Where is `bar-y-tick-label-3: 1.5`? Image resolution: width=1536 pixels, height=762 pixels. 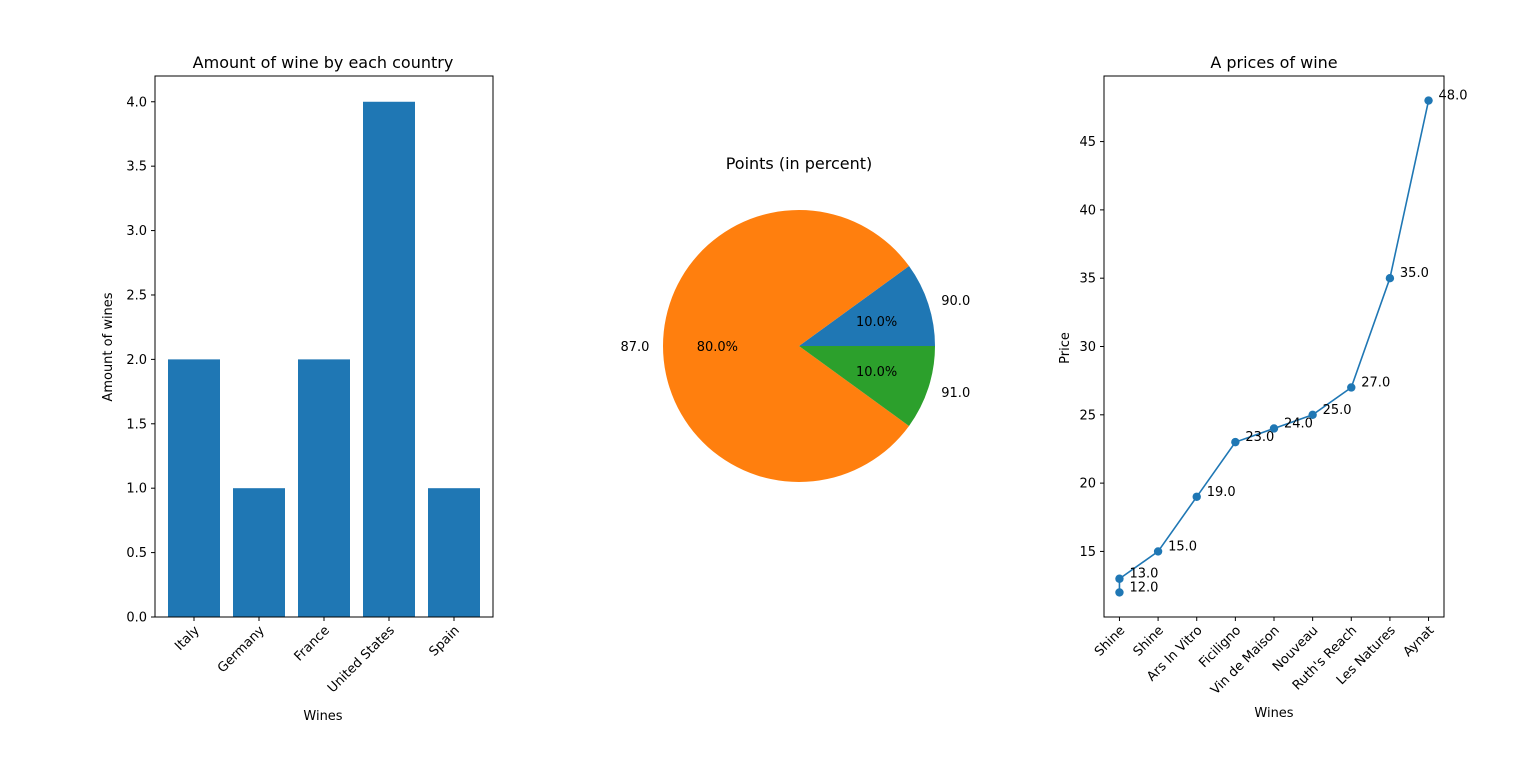
bar-y-tick-label-3: 1.5 is located at coordinates (136, 424).